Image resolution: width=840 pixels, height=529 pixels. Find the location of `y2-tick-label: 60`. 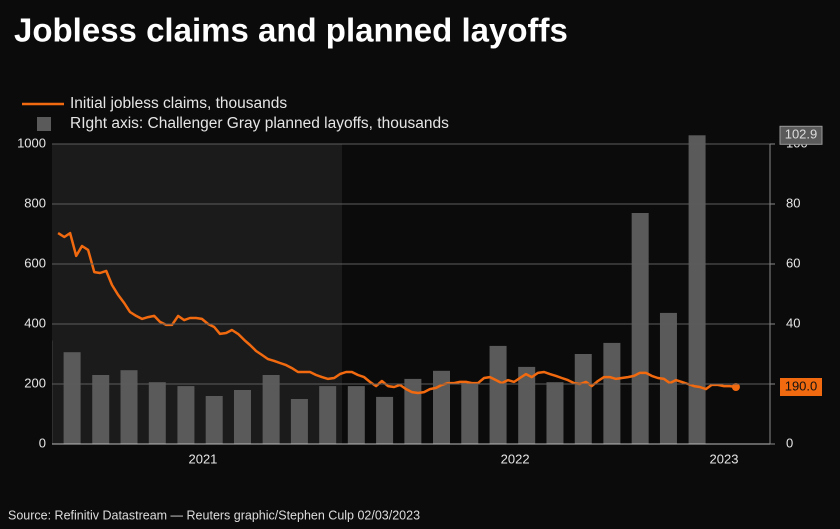

y2-tick-label: 60 is located at coordinates (793, 262).